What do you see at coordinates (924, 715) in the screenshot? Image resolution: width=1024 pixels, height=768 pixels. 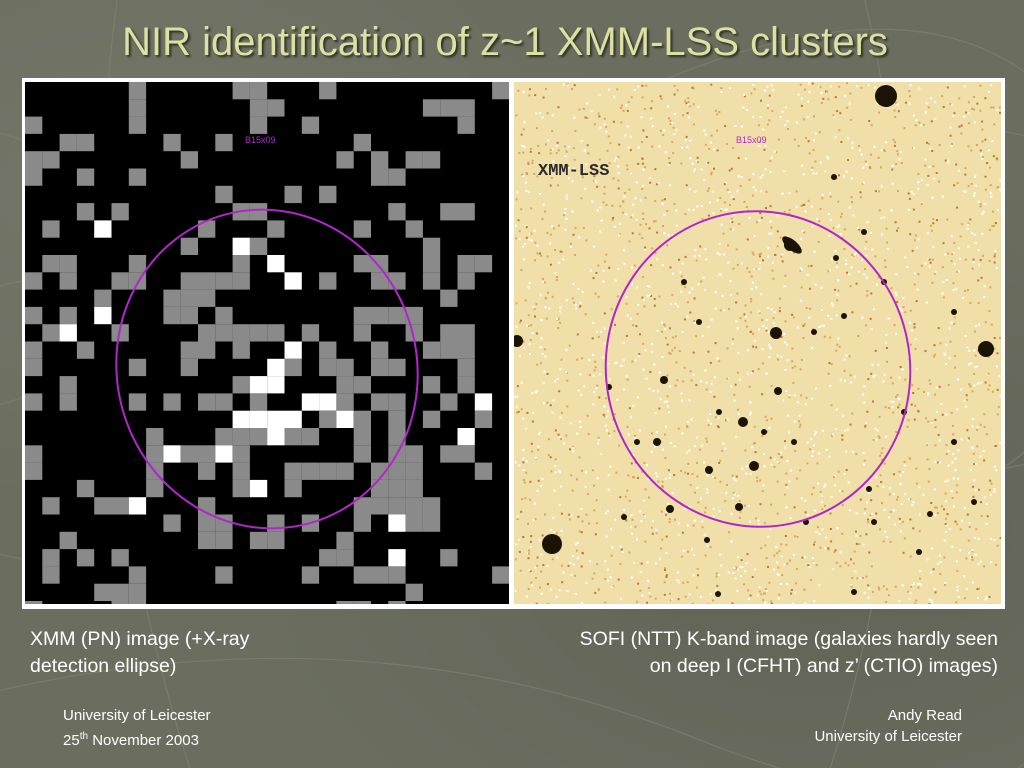 I see `footer-author: Andy Read` at bounding box center [924, 715].